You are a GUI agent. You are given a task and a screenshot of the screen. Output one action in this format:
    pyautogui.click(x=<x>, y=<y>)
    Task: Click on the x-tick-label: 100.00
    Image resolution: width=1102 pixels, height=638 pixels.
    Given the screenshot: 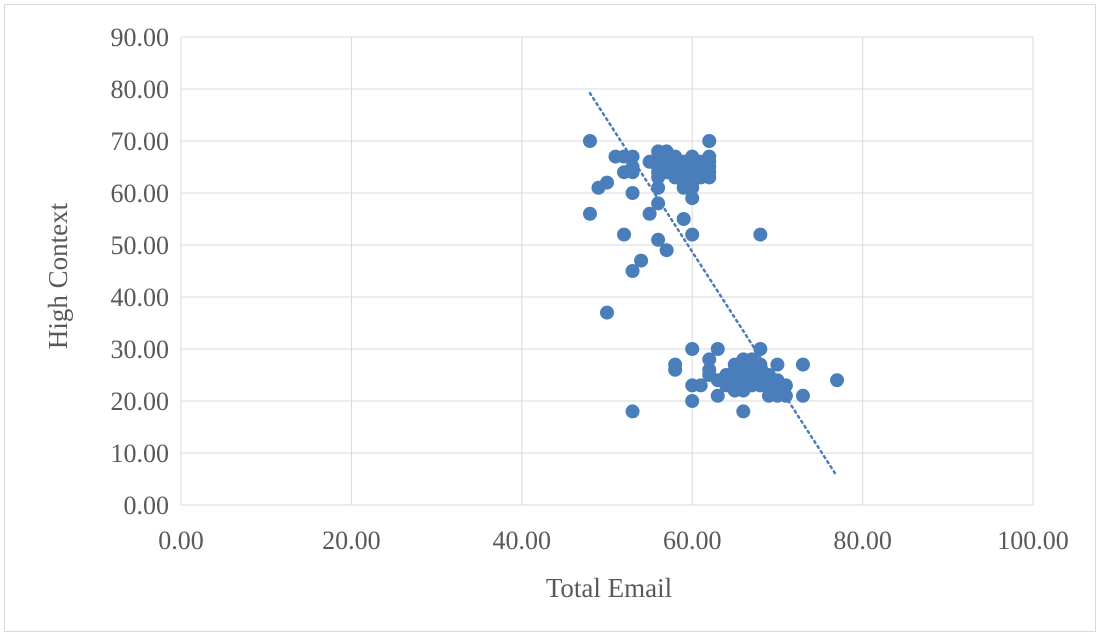 What is the action you would take?
    pyautogui.click(x=1033, y=540)
    